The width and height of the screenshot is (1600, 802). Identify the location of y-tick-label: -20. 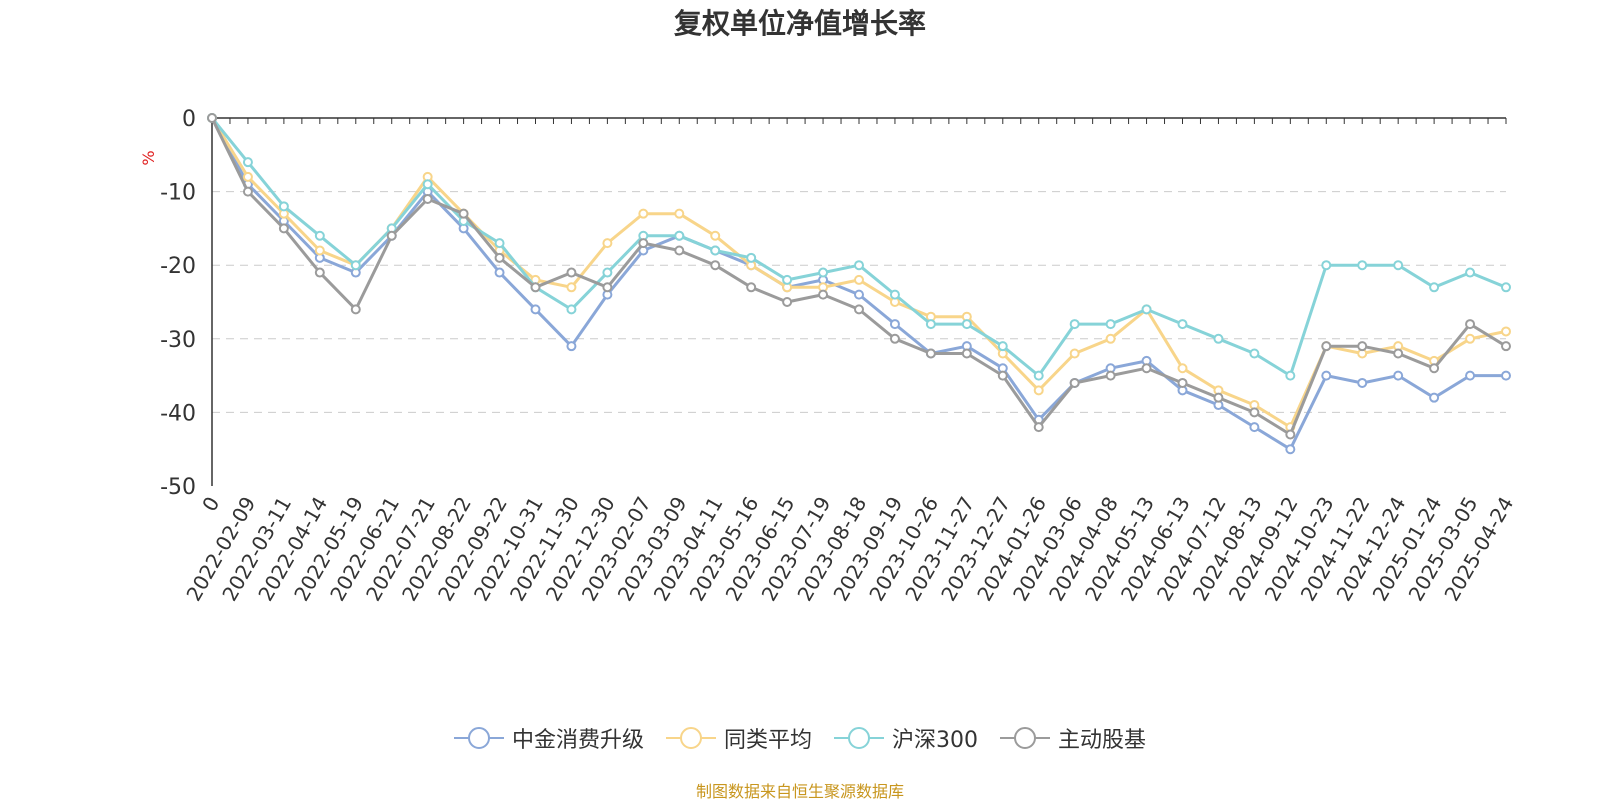
(178, 266).